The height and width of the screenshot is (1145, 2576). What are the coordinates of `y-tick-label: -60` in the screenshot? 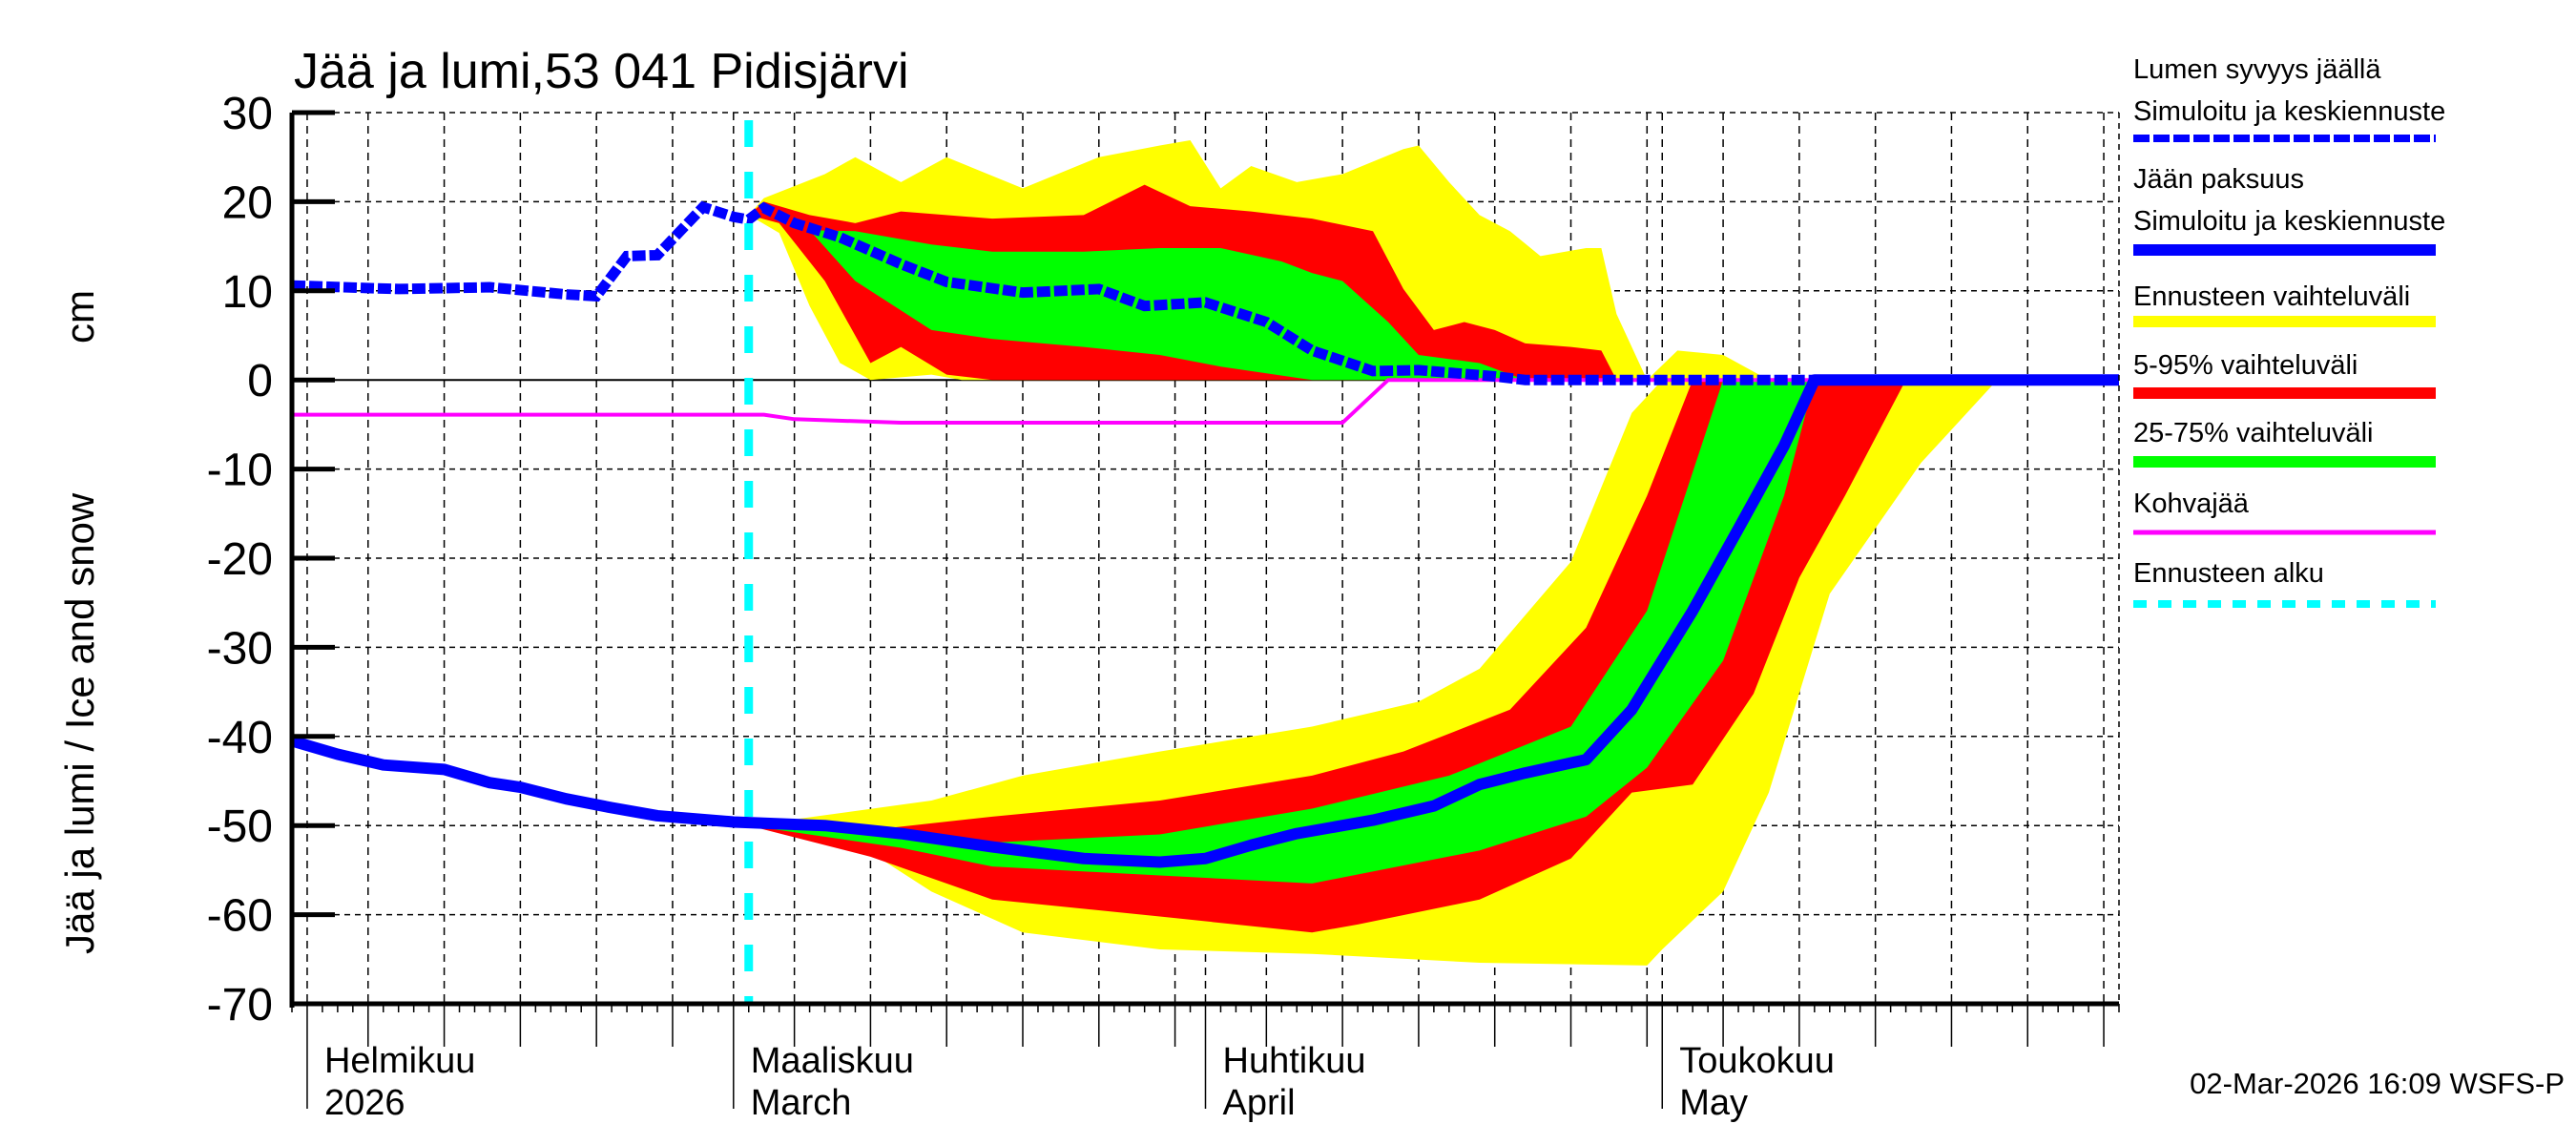 It's located at (240, 916).